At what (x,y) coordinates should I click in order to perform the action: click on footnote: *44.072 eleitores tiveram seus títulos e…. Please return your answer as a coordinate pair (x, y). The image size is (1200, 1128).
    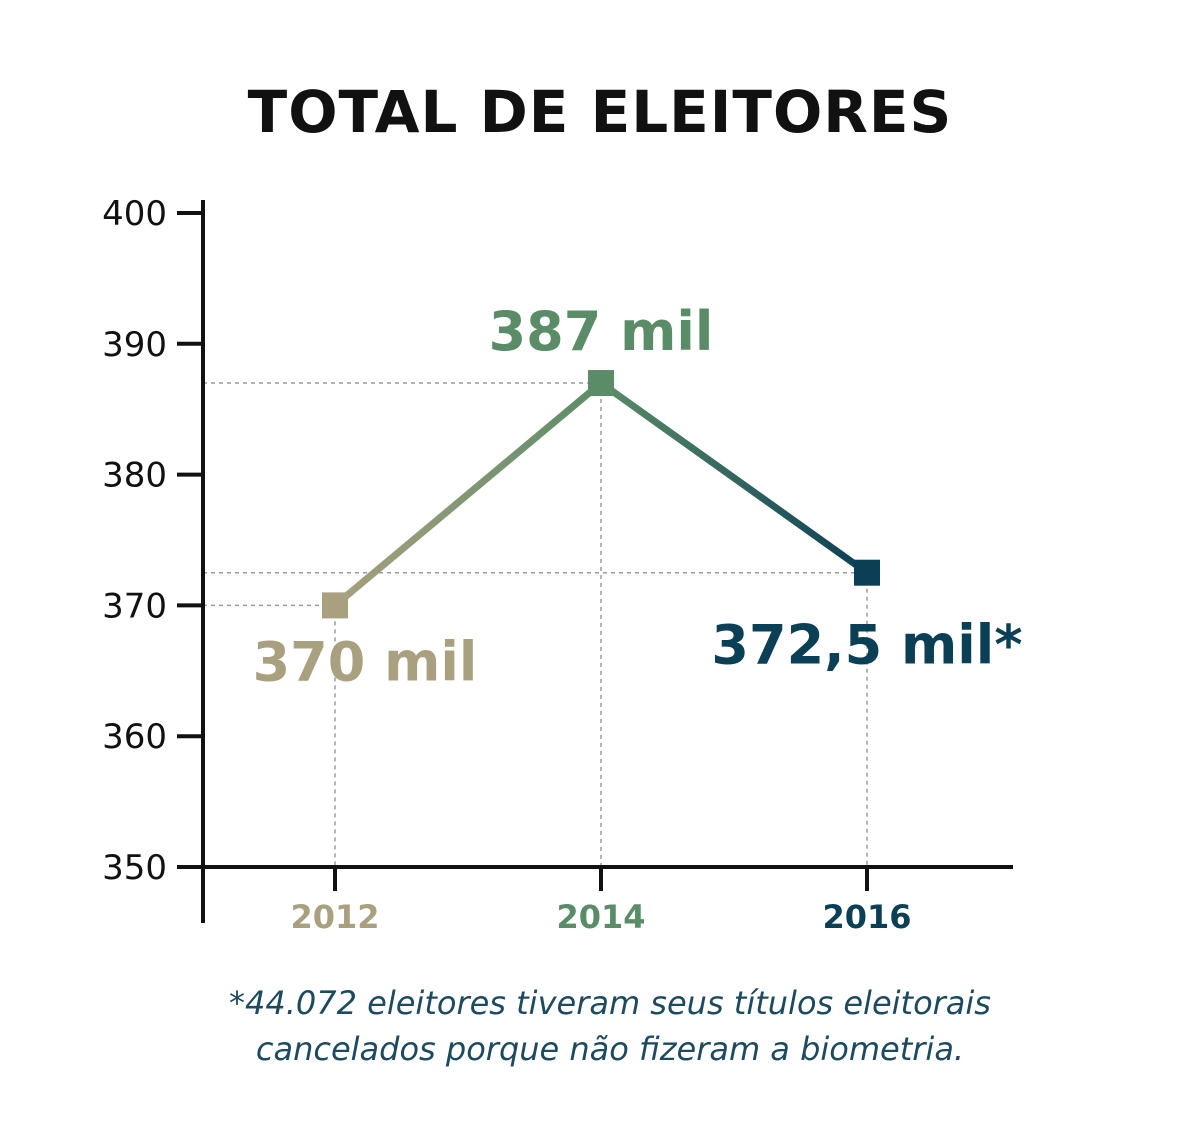
    Looking at the image, I should click on (600, 1026).